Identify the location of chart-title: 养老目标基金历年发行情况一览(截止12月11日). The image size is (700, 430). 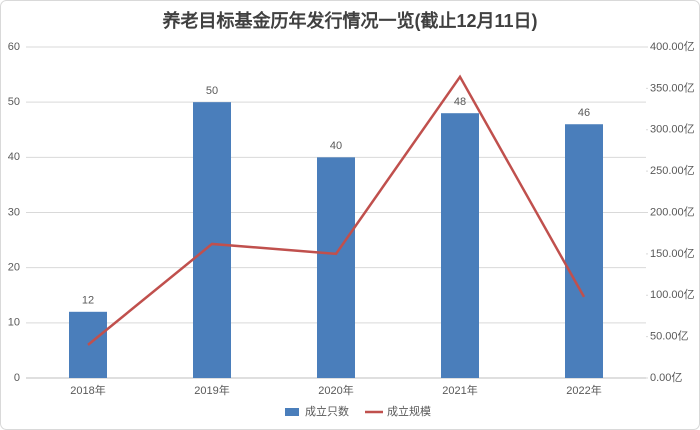
(349, 20).